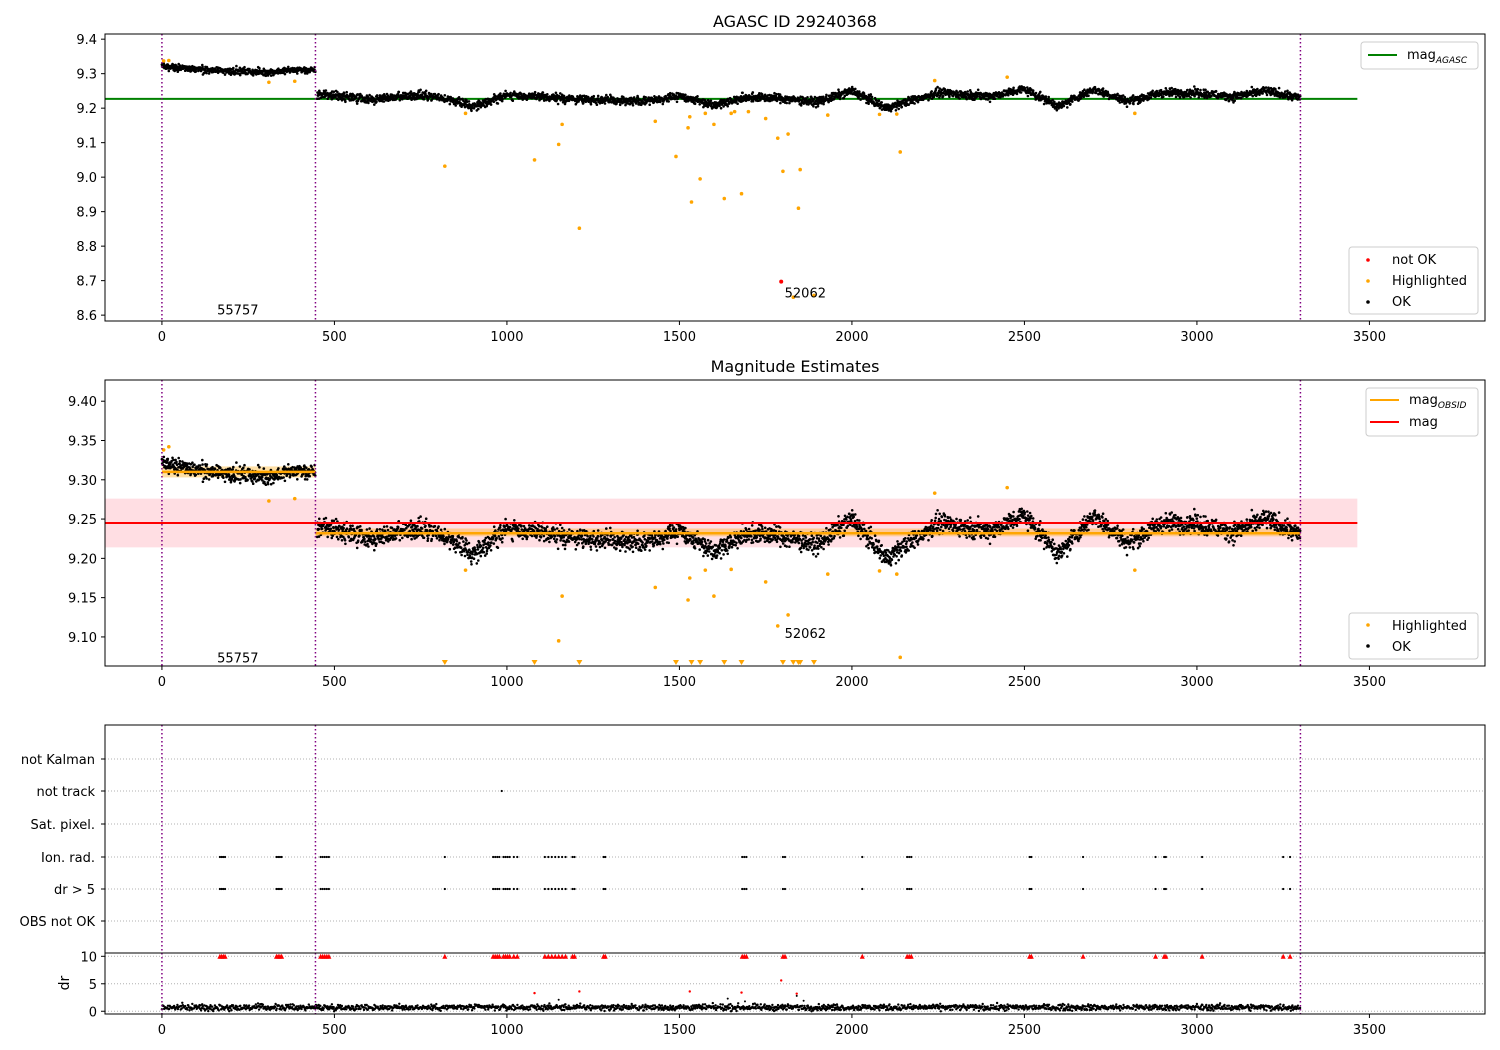 The height and width of the screenshot is (1050, 1500). Describe the element at coordinates (162, 337) in the screenshot. I see `x-tick-label: 0` at that location.